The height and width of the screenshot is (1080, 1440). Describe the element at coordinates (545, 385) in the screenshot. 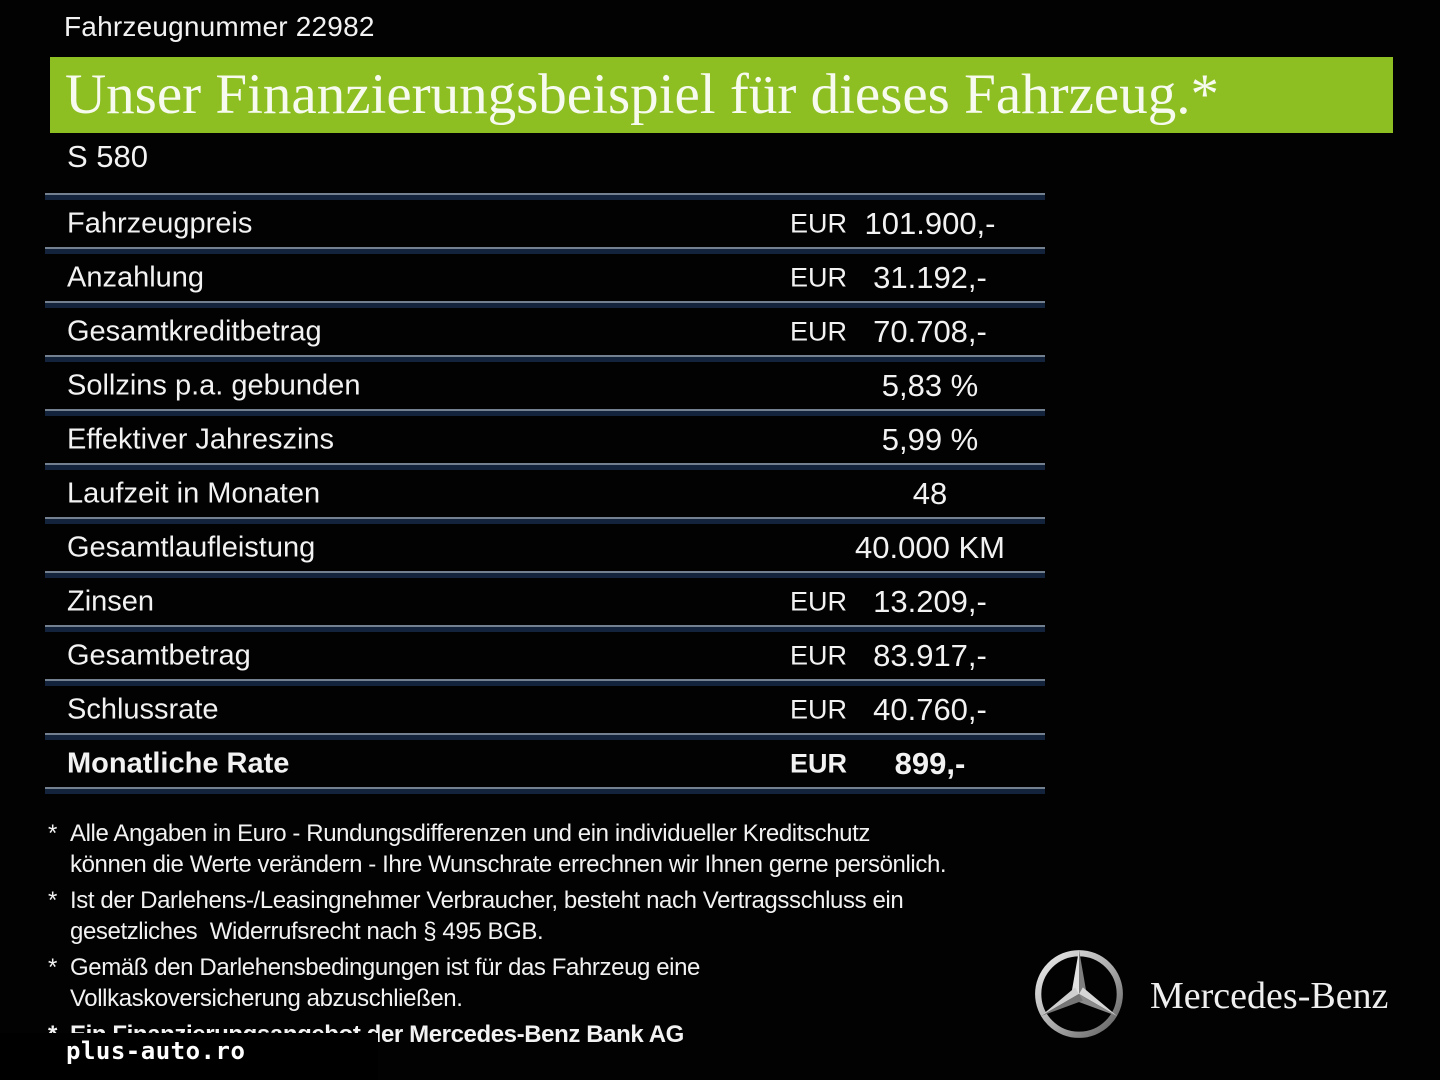

I see `finance-row: Sollzins p.a. gebunden 5,83 %` at that location.